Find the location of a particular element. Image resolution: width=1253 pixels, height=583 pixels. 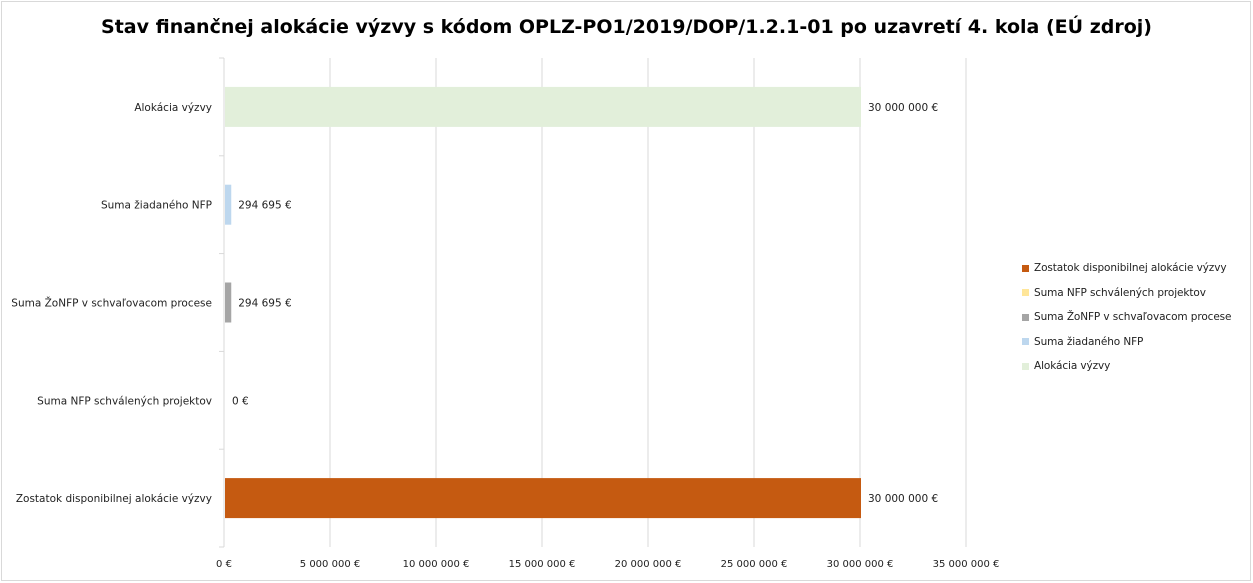

data-label: 0 € is located at coordinates (240, 401).